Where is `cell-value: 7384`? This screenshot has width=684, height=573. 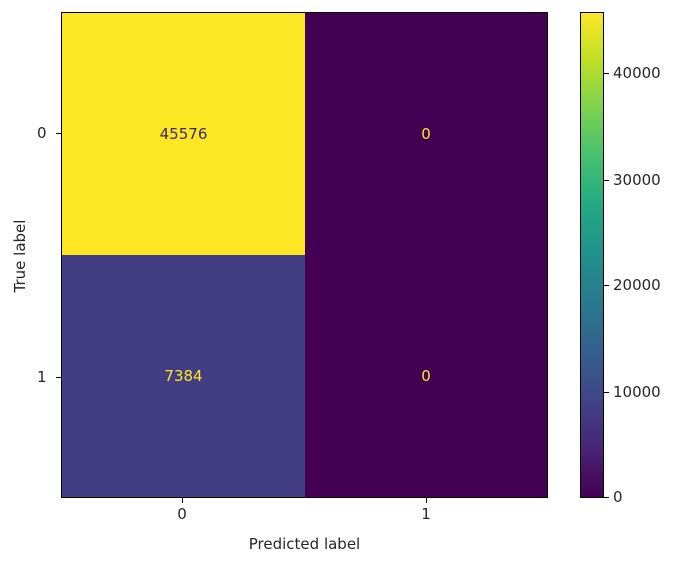 cell-value: 7384 is located at coordinates (183, 376).